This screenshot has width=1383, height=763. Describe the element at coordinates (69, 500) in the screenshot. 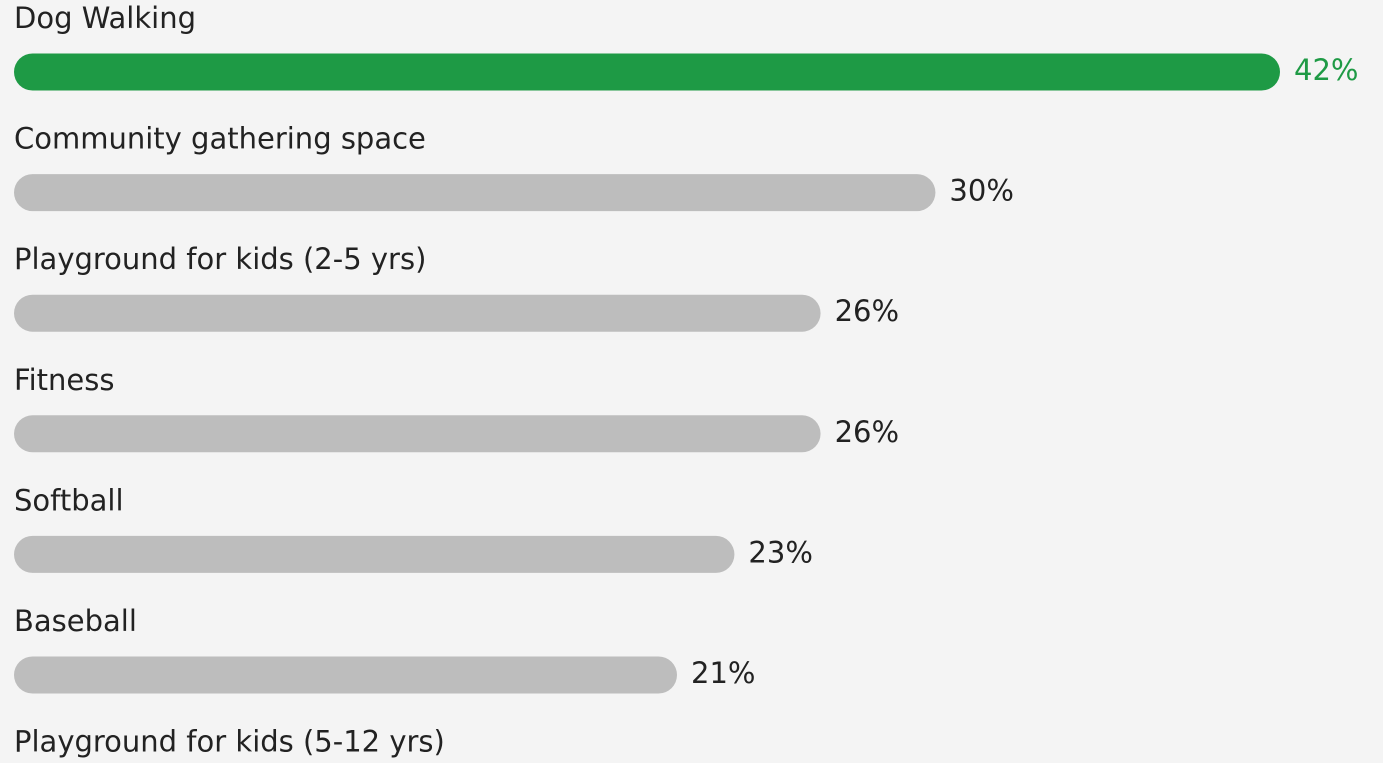

I see `option-label: Softball` at that location.